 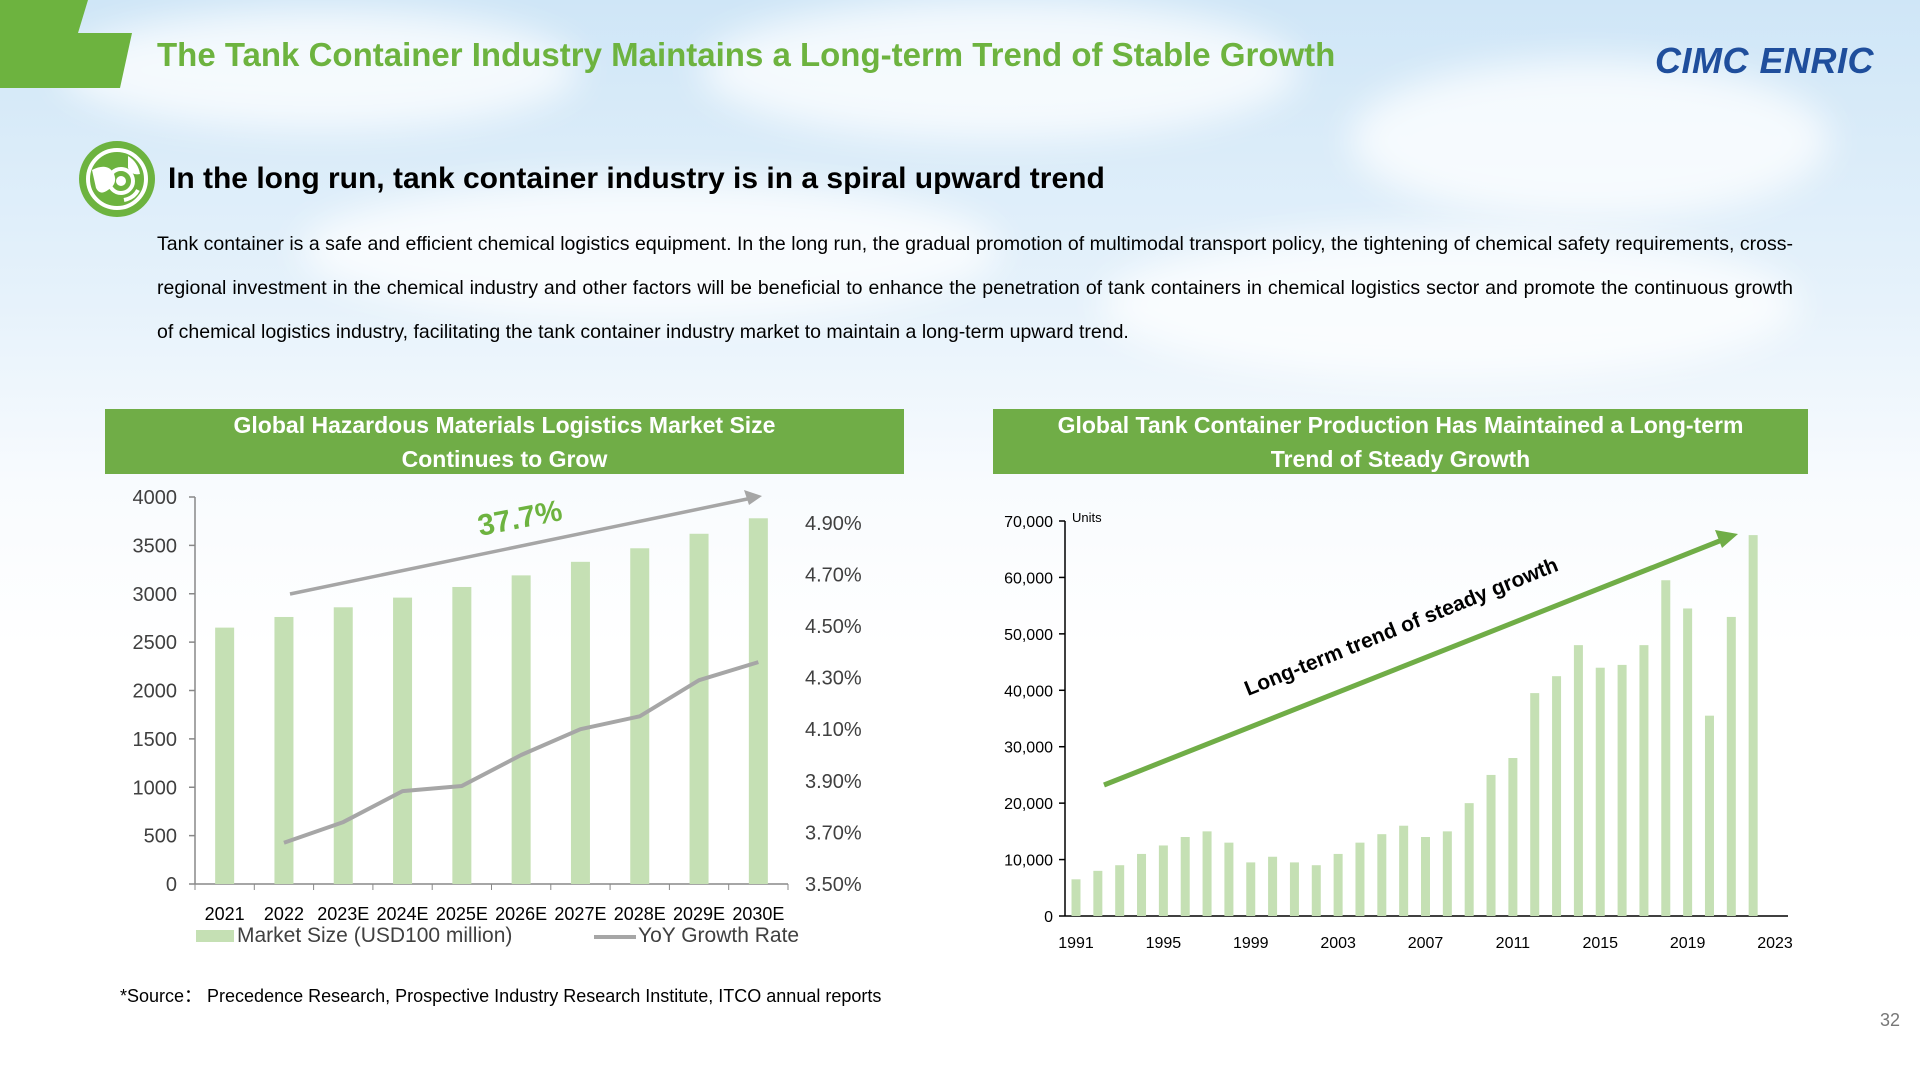 I want to click on x-tick-label: 2022, so click(x=284, y=914).